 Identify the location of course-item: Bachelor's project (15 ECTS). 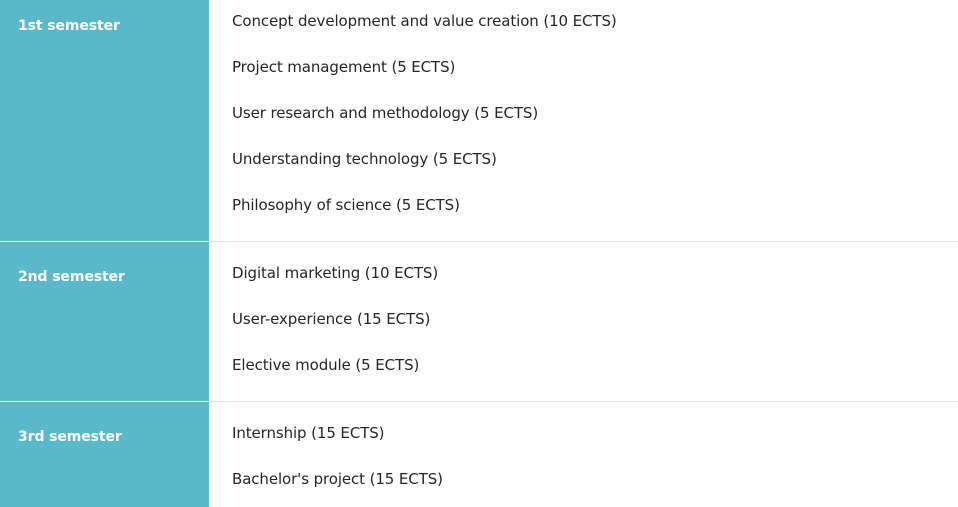
(337, 479).